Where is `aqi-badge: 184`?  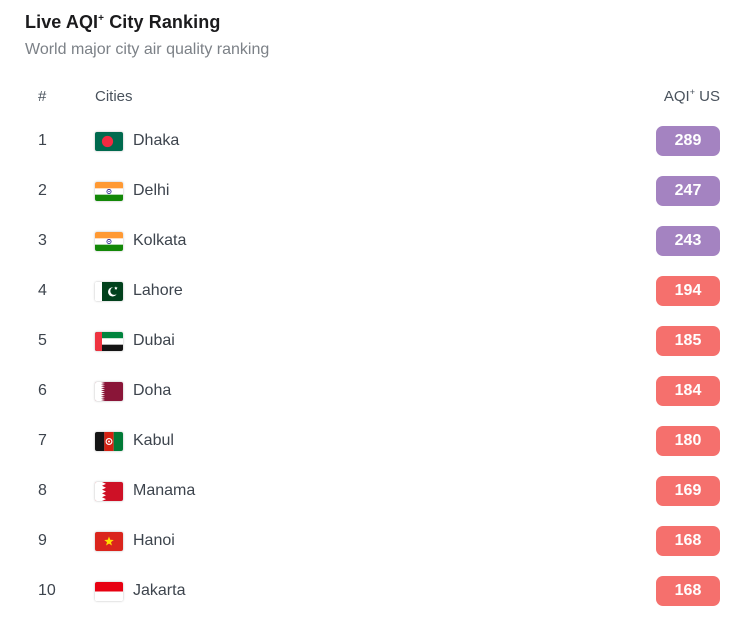 aqi-badge: 184 is located at coordinates (688, 391).